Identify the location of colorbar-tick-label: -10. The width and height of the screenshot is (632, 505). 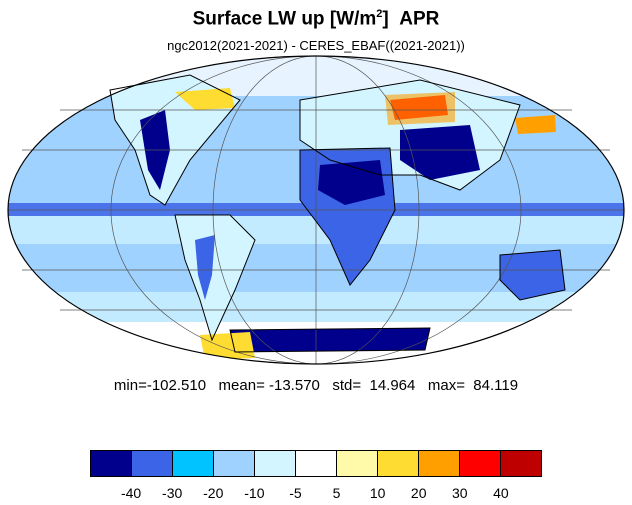
(254, 493).